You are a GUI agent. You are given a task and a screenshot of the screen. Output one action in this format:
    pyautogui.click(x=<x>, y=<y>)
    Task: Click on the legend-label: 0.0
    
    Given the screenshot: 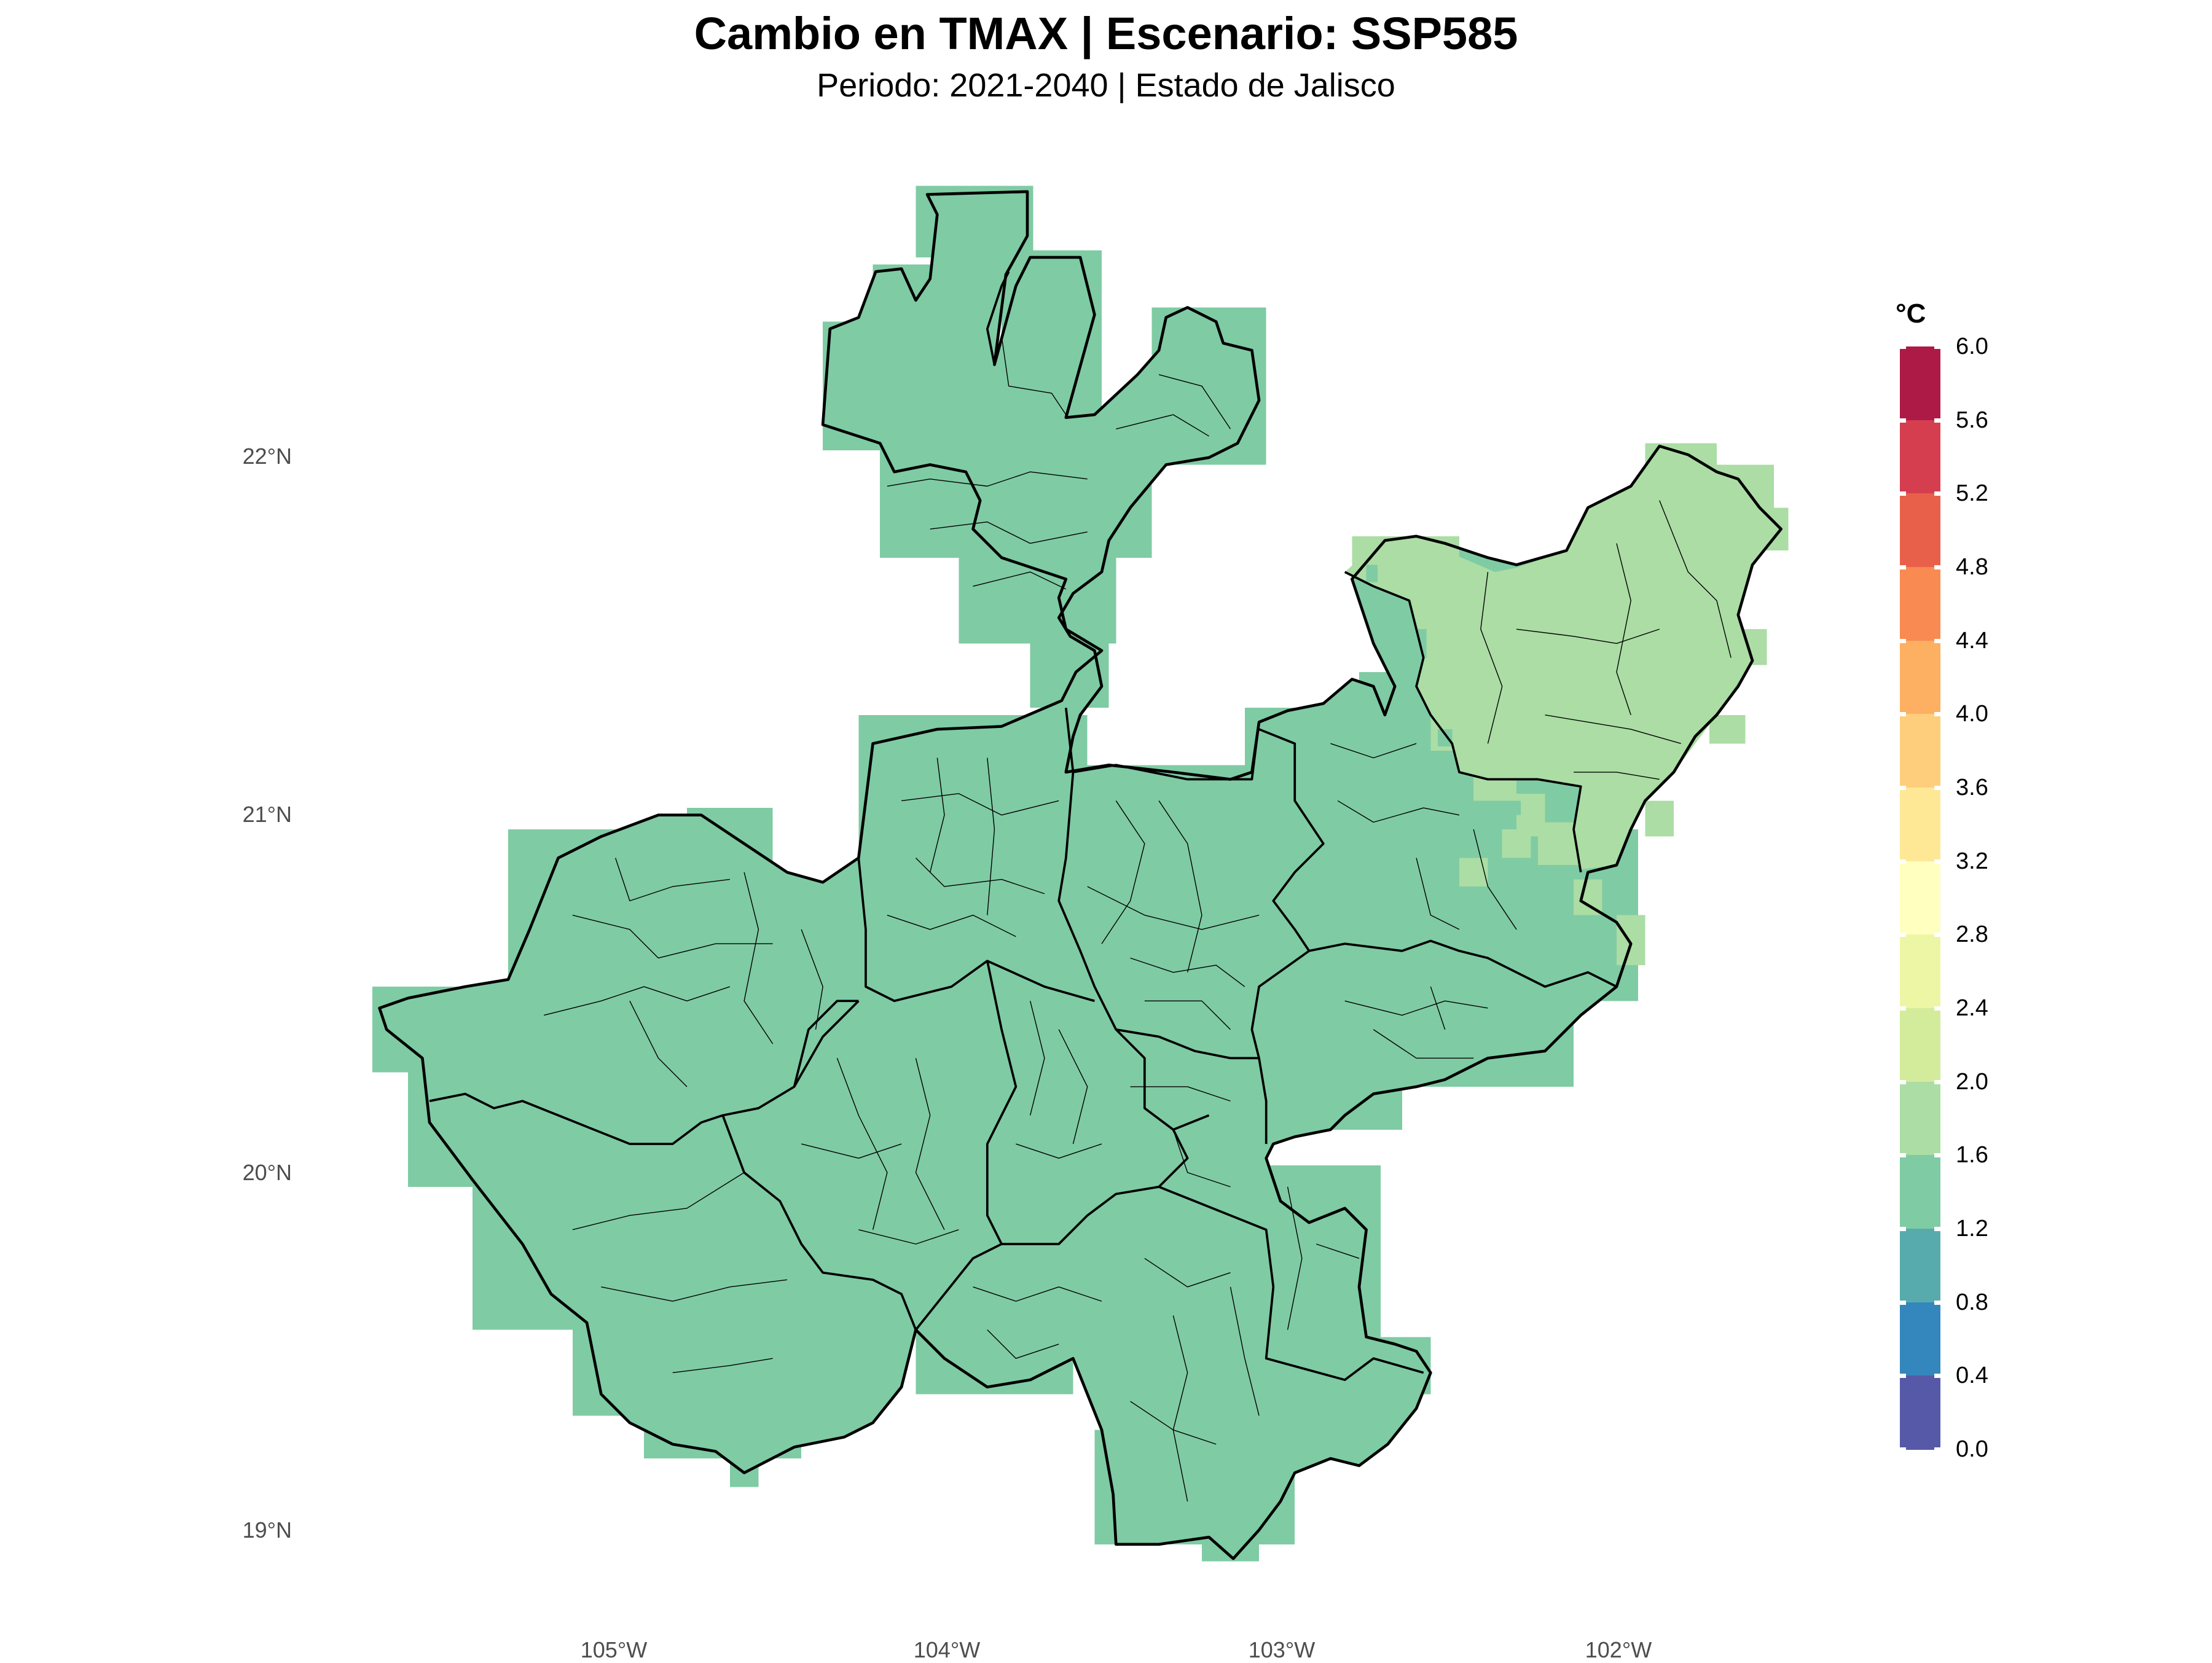 What is the action you would take?
    pyautogui.click(x=1972, y=1449)
    